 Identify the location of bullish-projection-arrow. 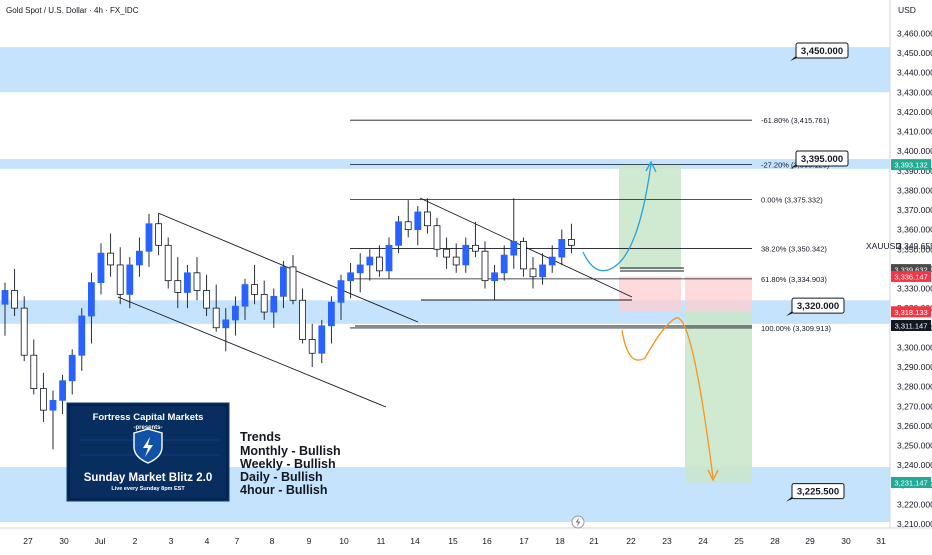
(617, 217).